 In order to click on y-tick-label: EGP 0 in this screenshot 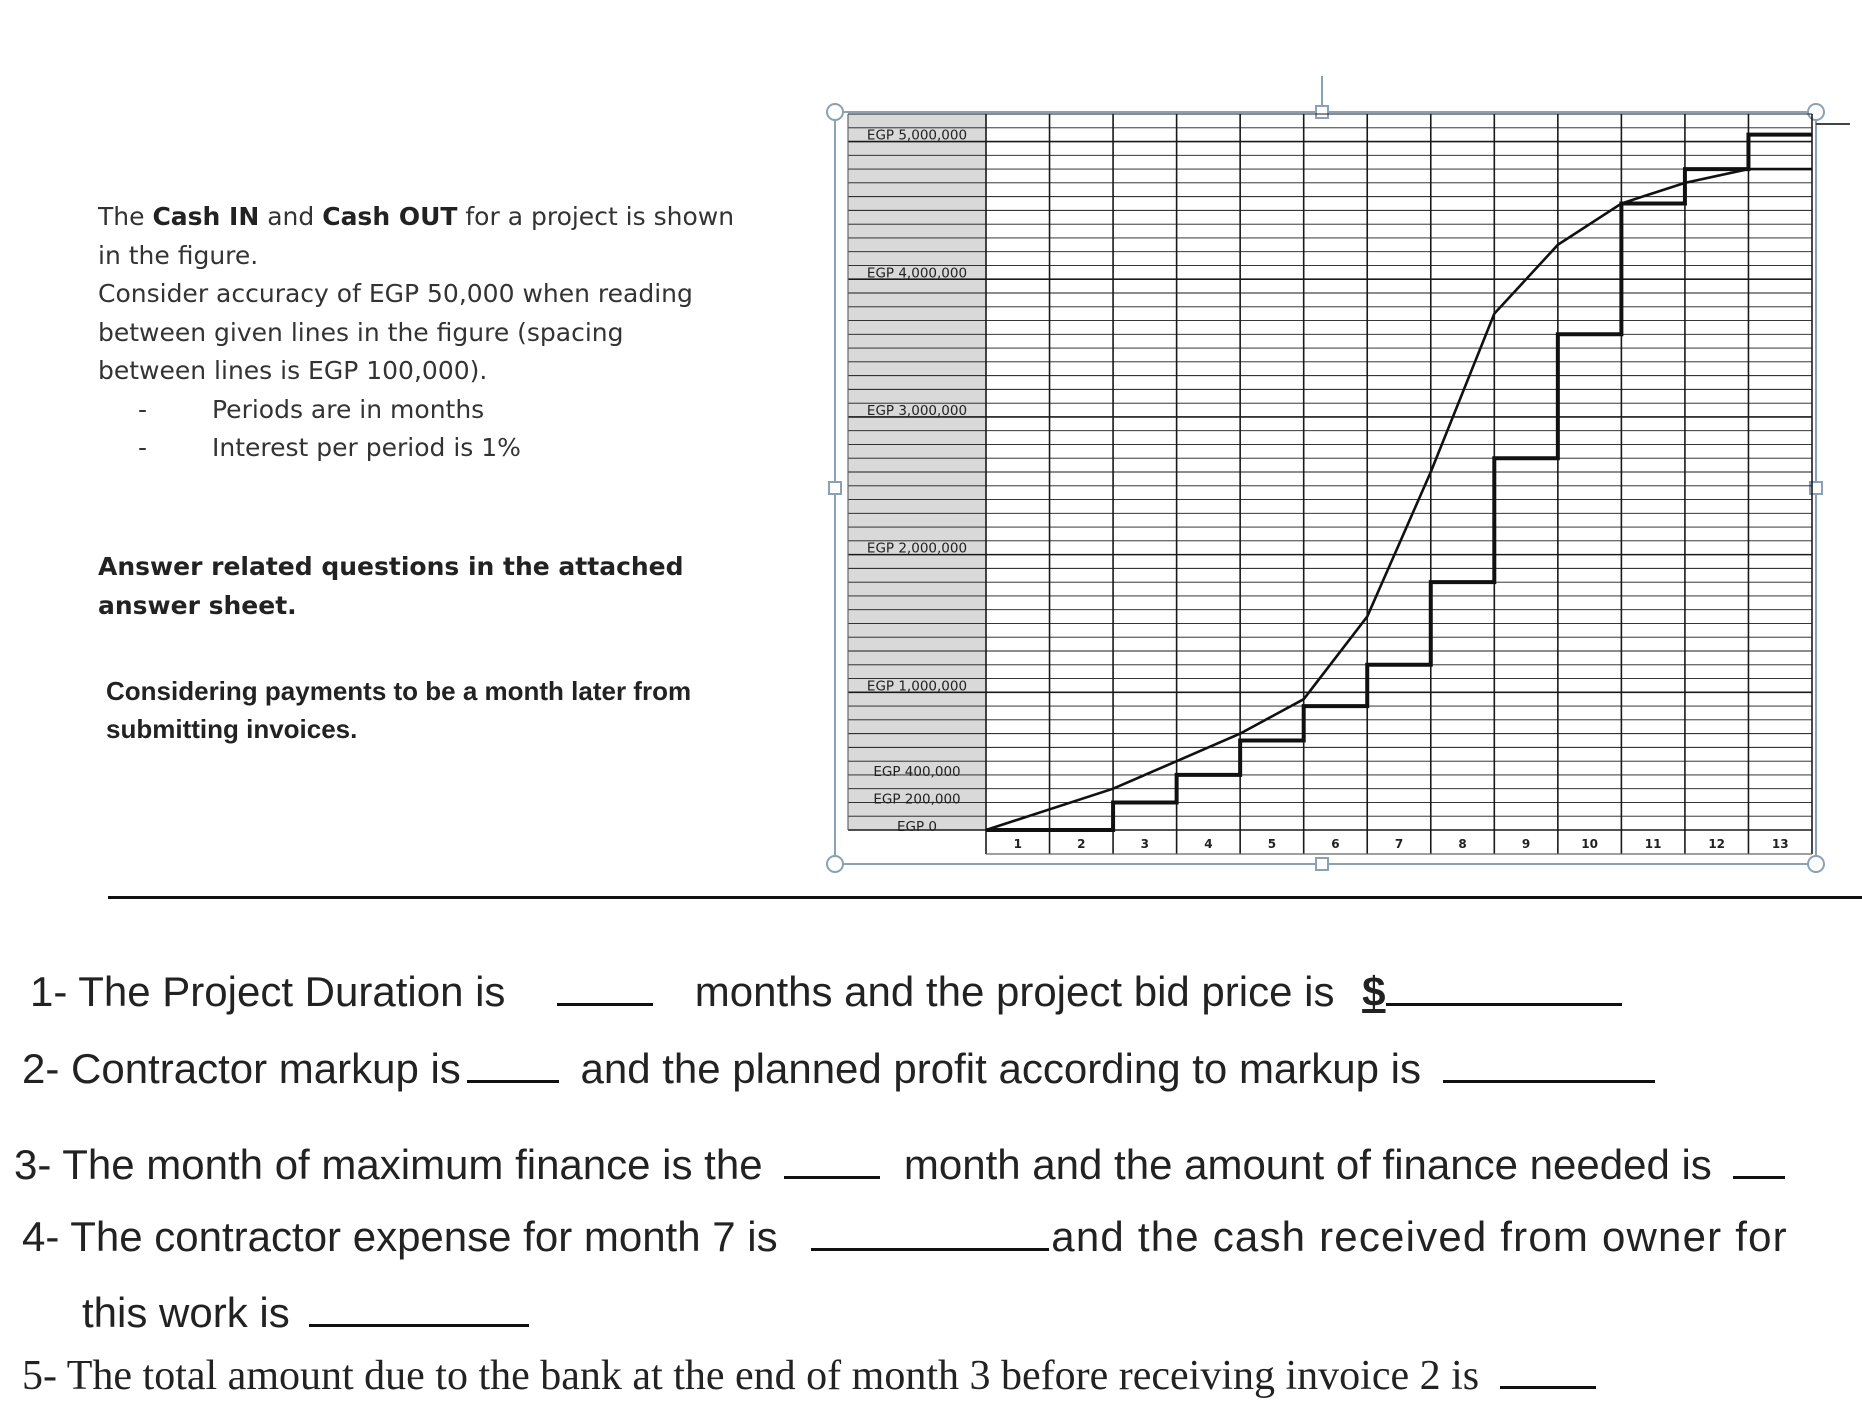, I will do `click(917, 827)`.